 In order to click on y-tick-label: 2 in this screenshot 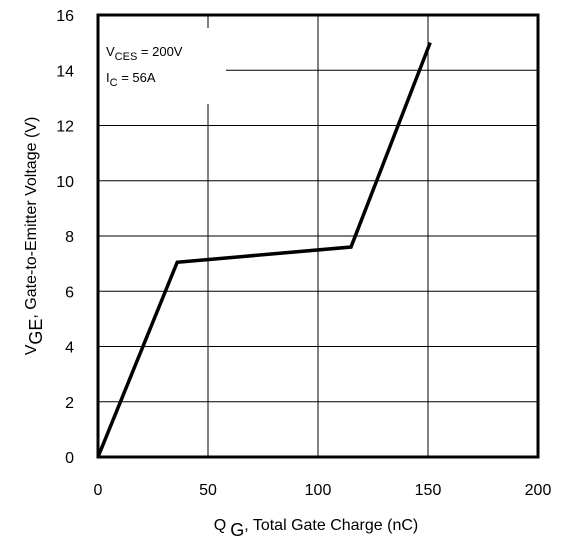, I will do `click(69, 403)`.